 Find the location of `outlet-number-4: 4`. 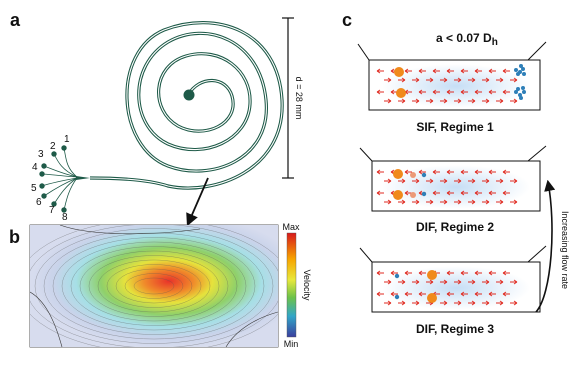

outlet-number-4: 4 is located at coordinates (35, 167).